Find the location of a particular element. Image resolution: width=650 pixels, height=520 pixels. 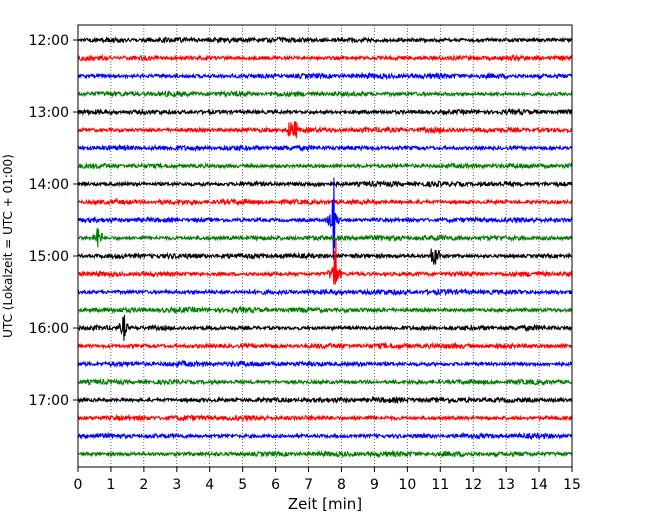

y-tick-label: 15:00 is located at coordinates (49, 257).